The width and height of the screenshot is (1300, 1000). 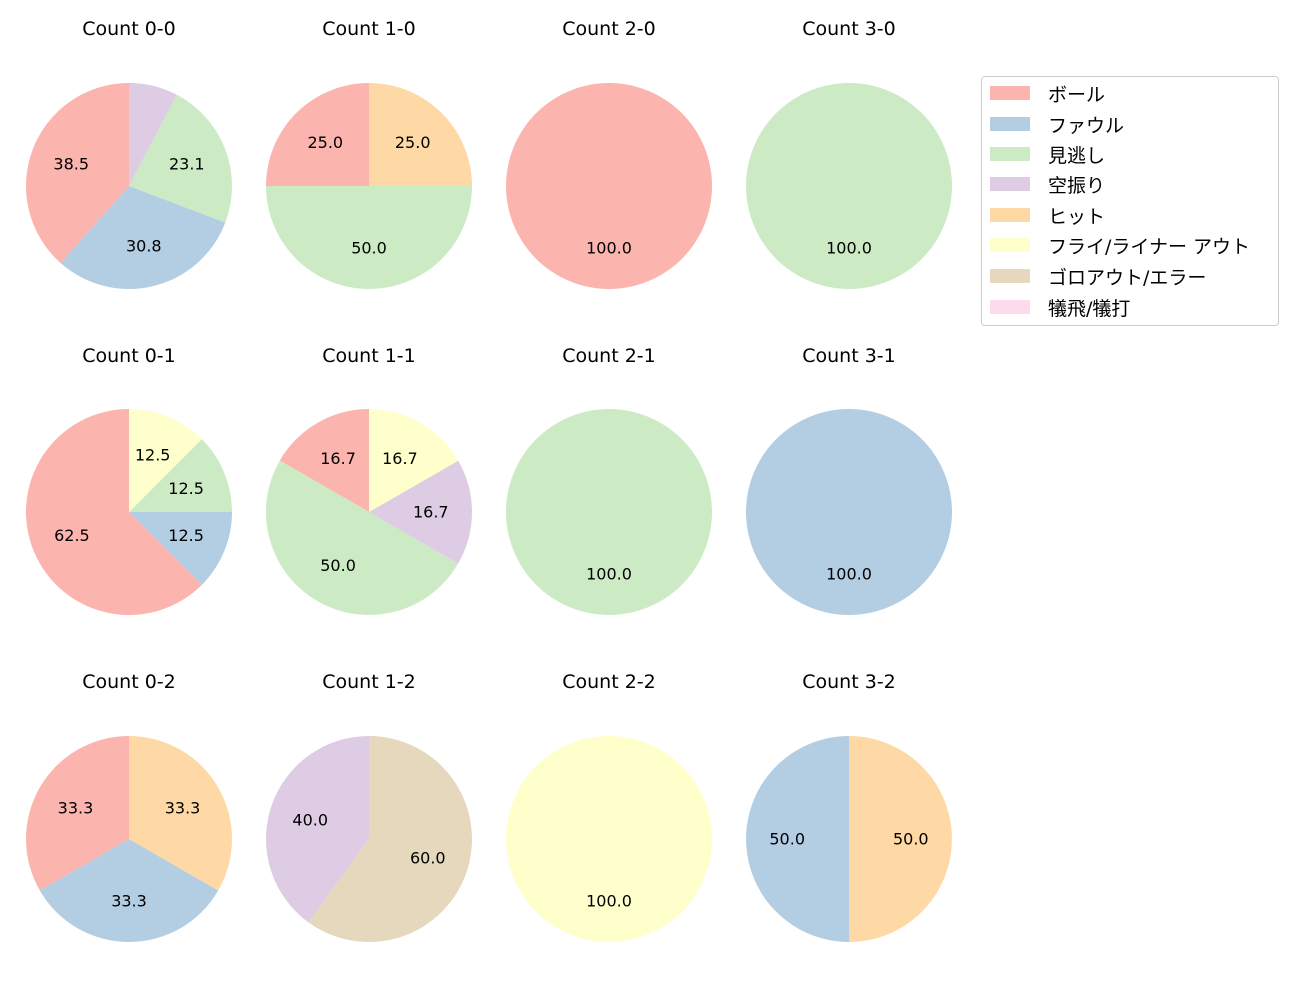 I want to click on pie-chart: Count 2-2 100.0, so click(x=609, y=806).